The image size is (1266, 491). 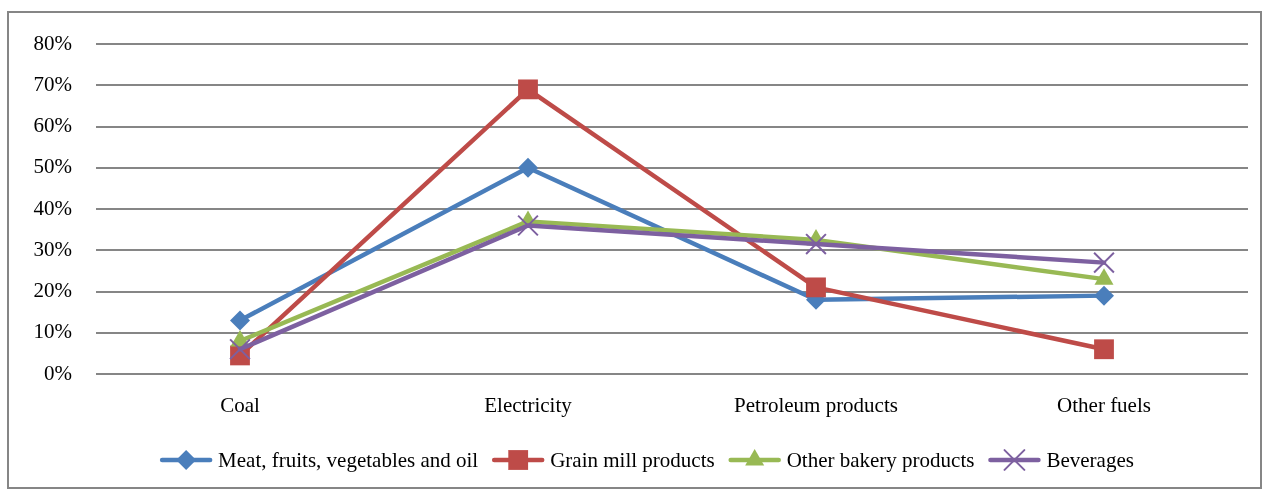 I want to click on y-tick-label: 30%, so click(x=52, y=248).